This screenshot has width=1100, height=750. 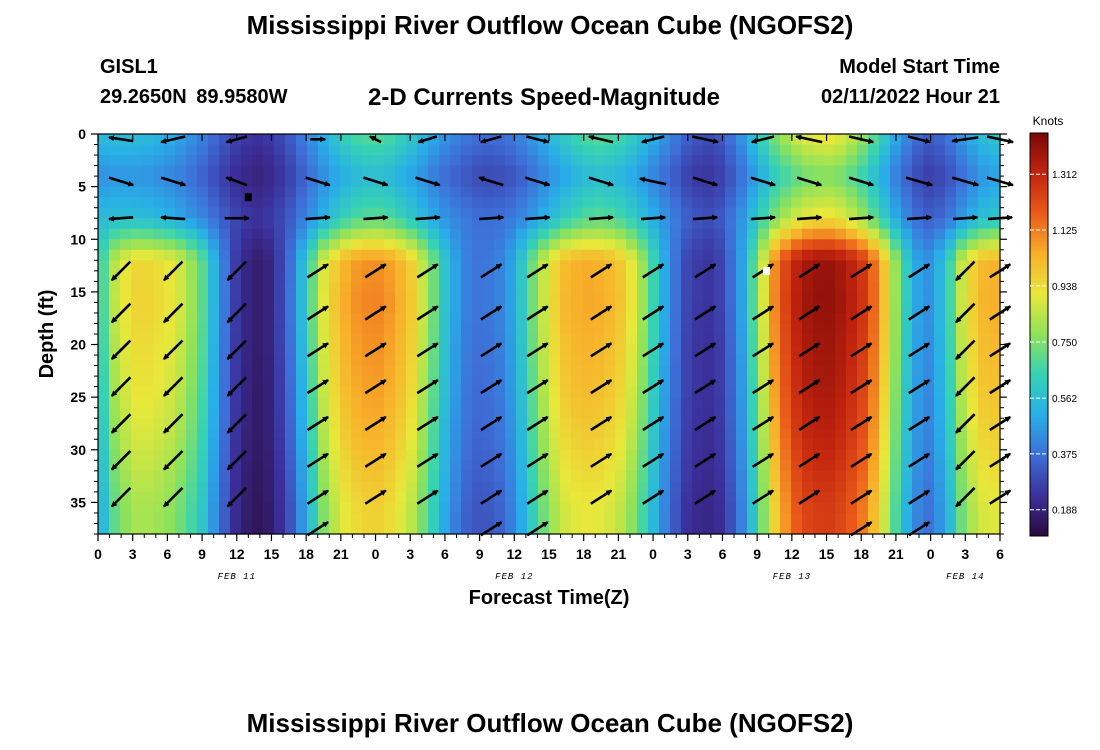 What do you see at coordinates (688, 554) in the screenshot?
I see `x-tick-label: 3` at bounding box center [688, 554].